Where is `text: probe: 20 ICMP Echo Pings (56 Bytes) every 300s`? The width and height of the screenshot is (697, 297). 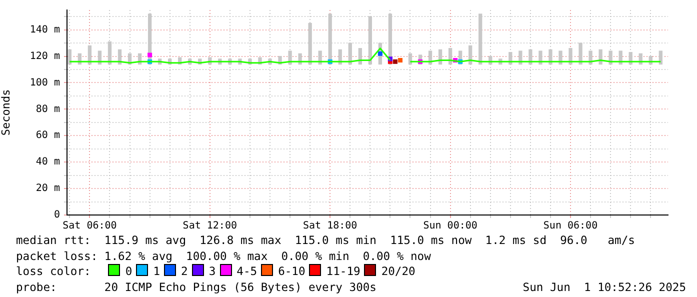 text: probe: 20 ICMP Echo Pings (56 Bytes) every 300s is located at coordinates (196, 287).